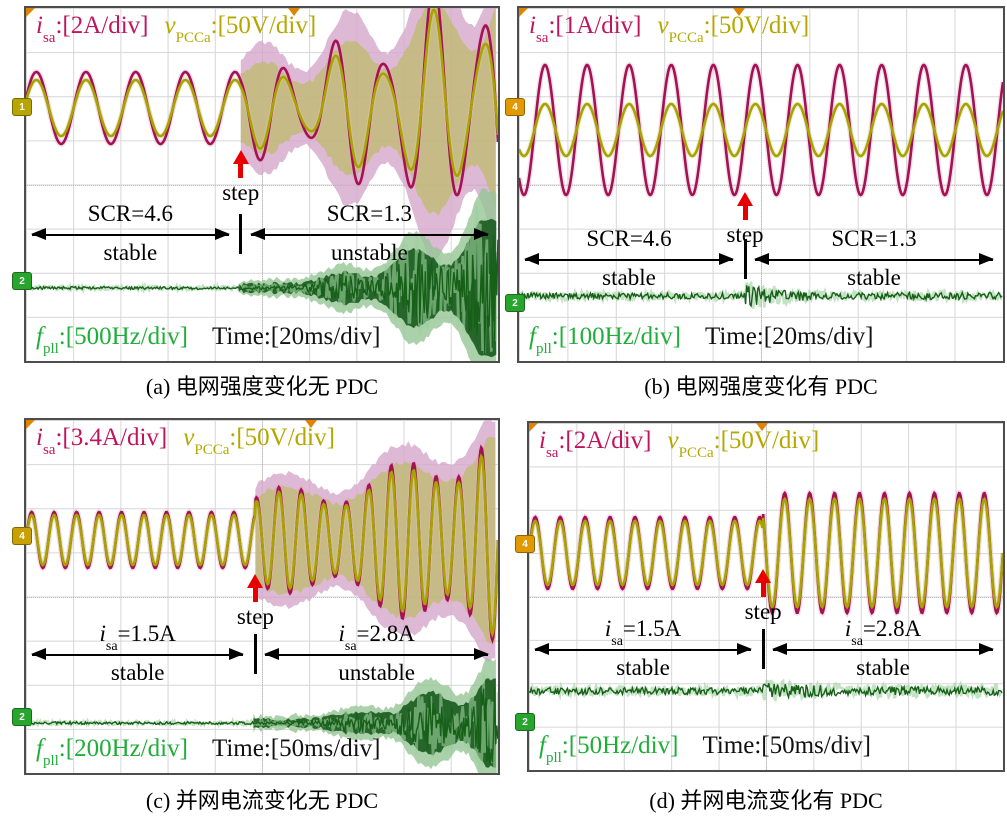  I want to click on current-scale-value: :[1A/div], so click(595, 25).